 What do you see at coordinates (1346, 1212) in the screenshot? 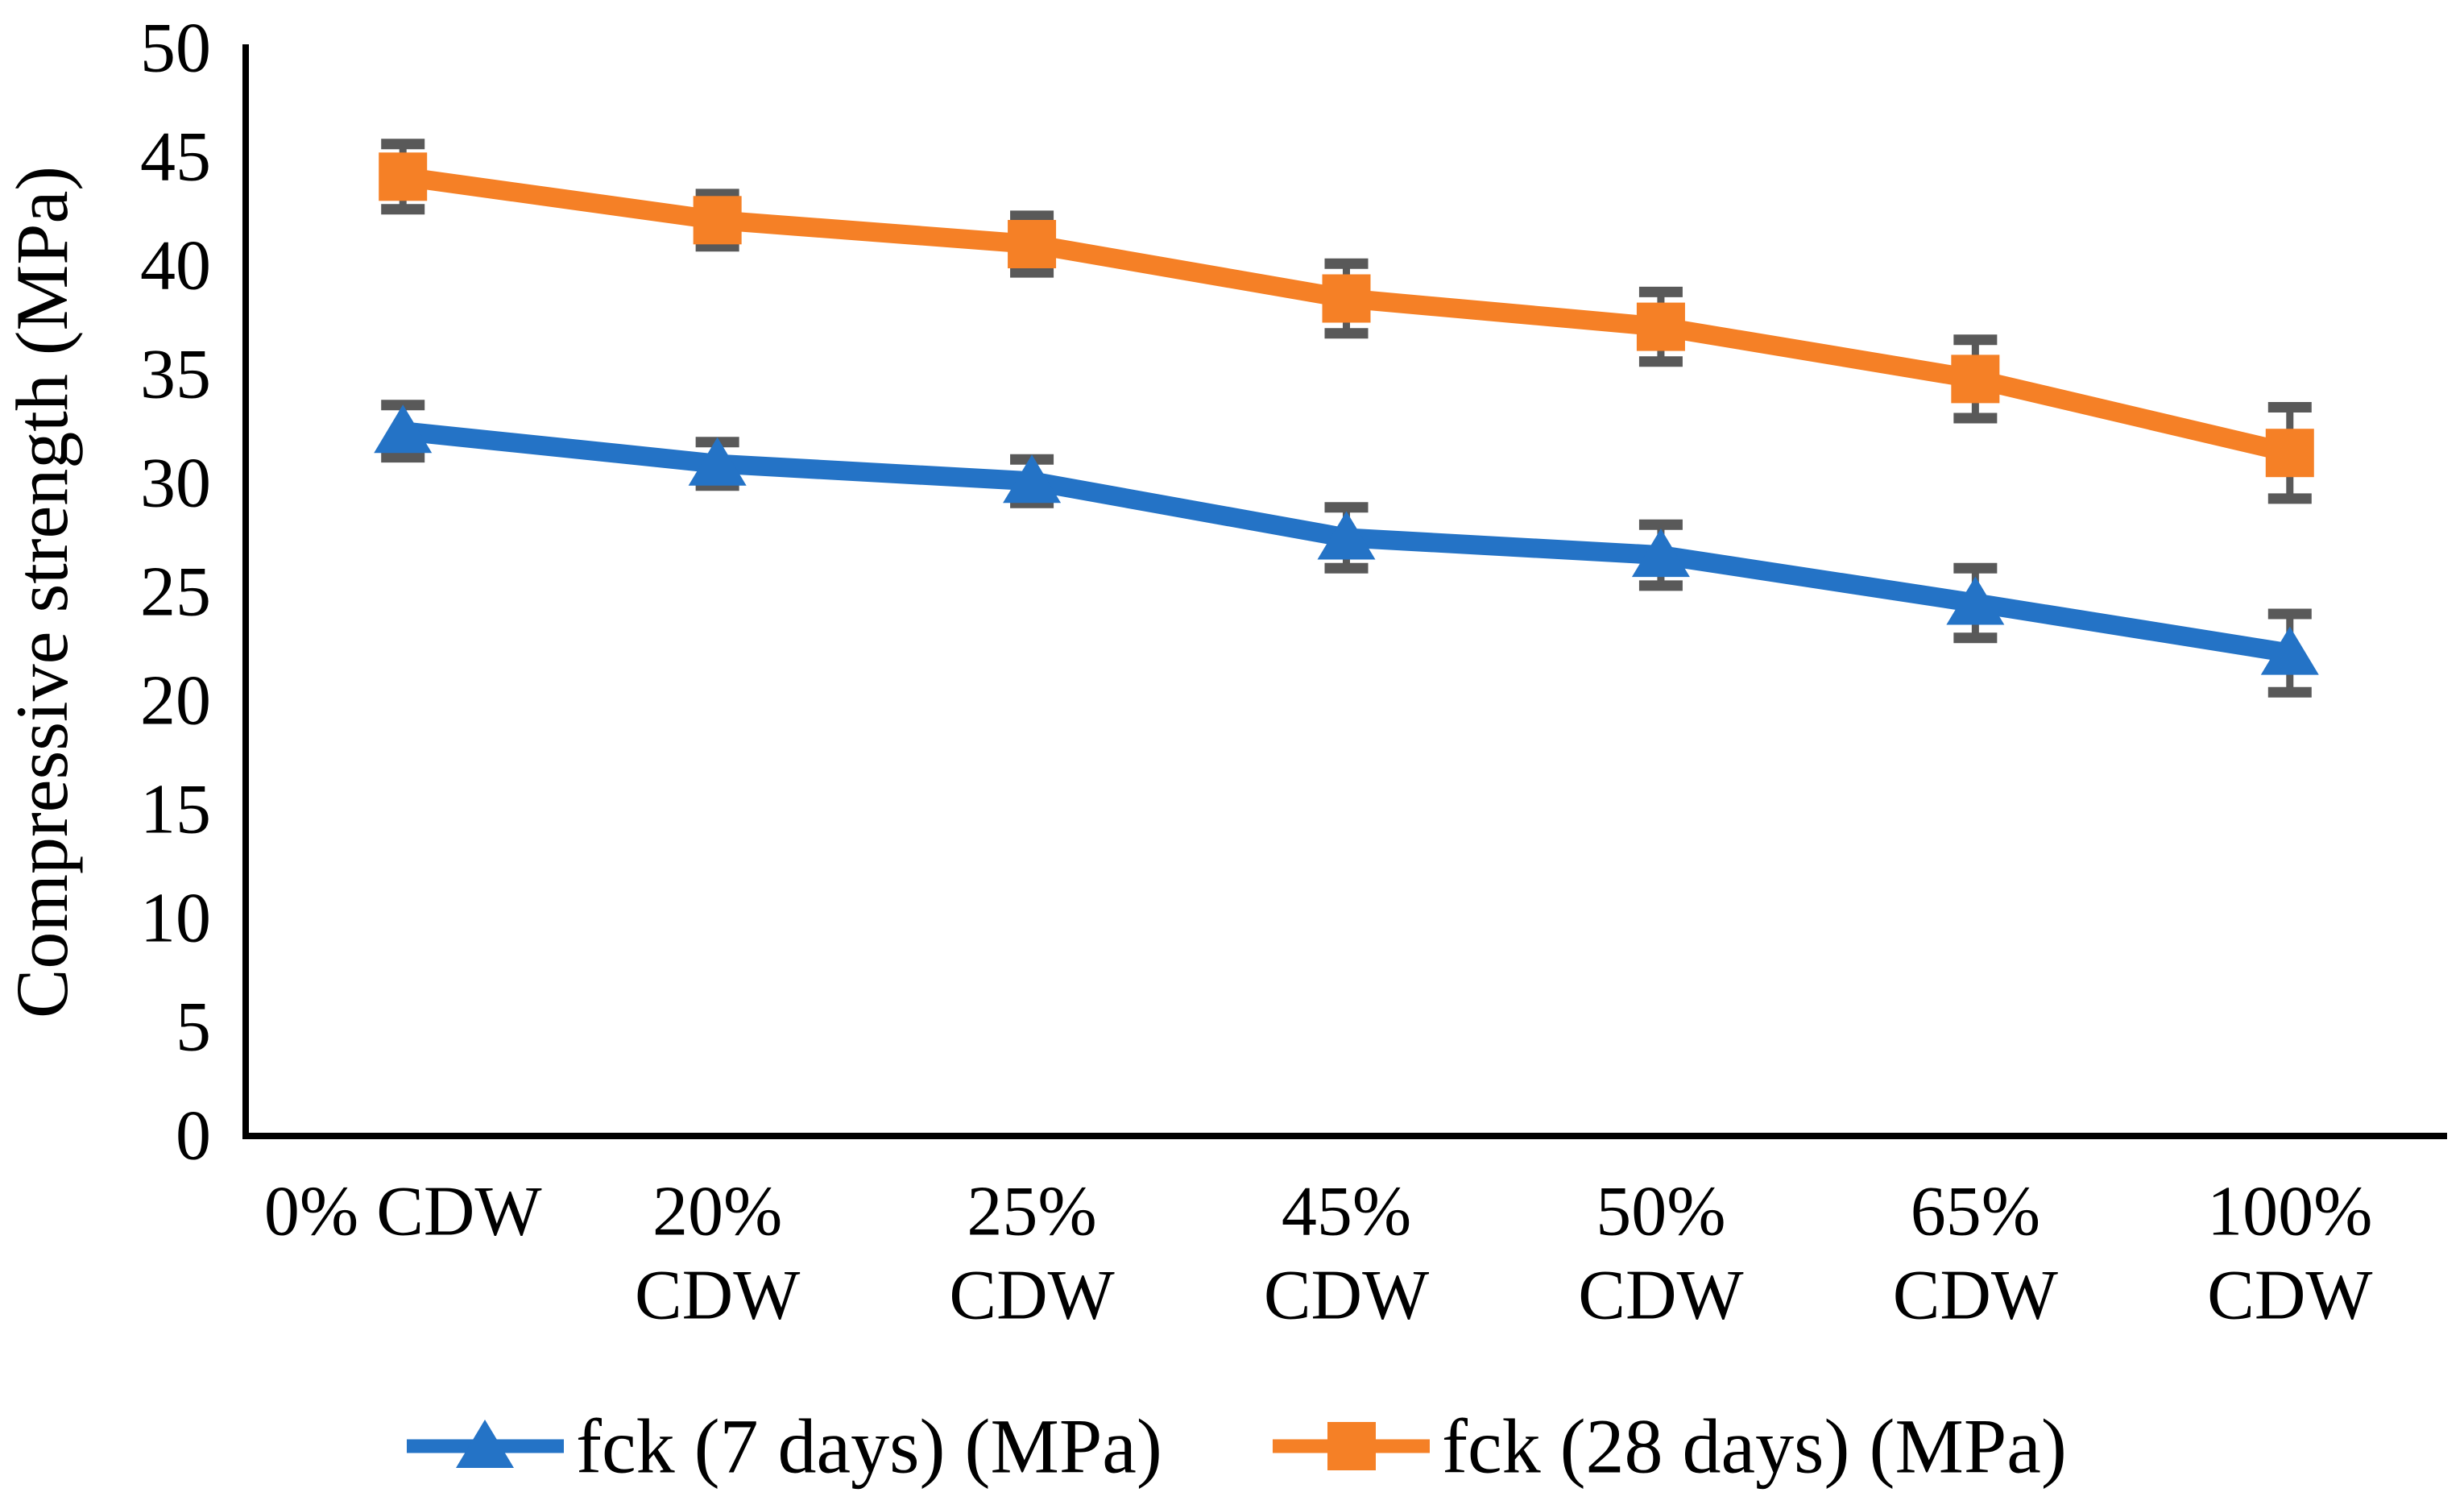
I see `x-tick-label: 45%` at bounding box center [1346, 1212].